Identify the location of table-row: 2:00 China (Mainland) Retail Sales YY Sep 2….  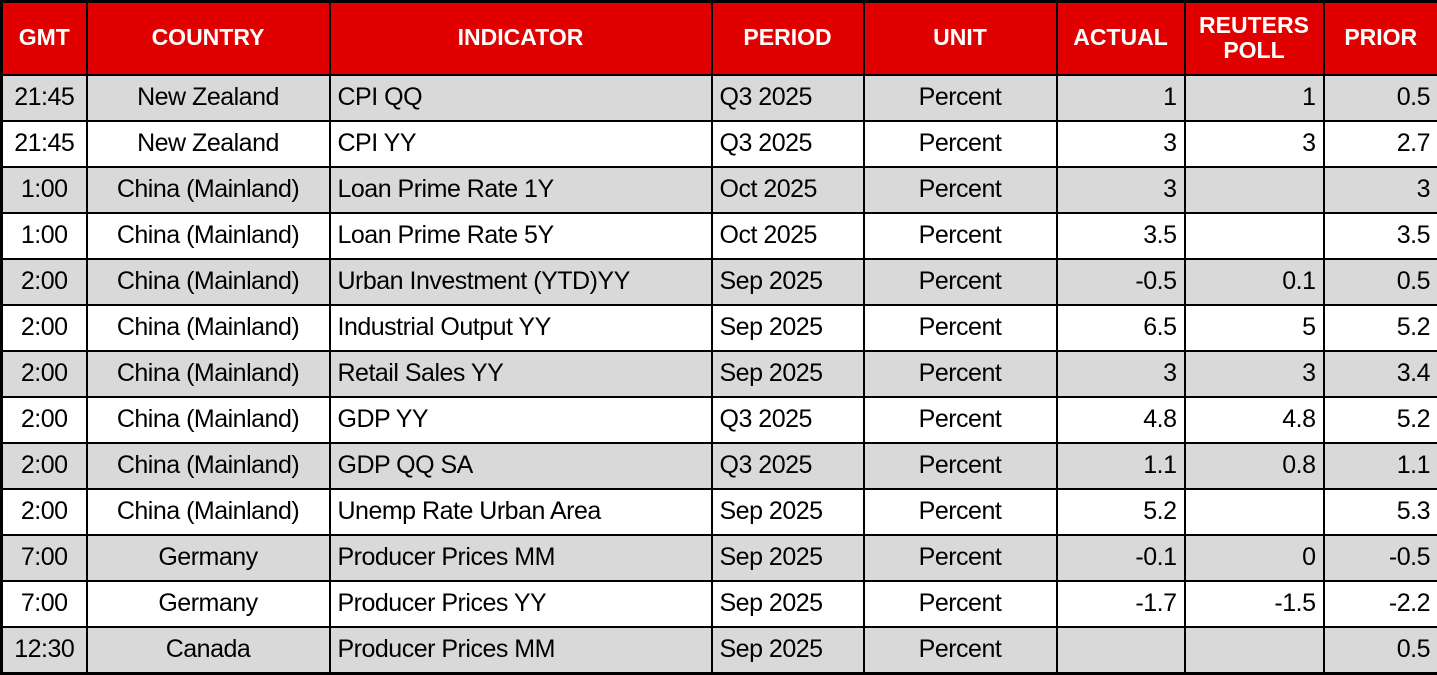
(718, 373).